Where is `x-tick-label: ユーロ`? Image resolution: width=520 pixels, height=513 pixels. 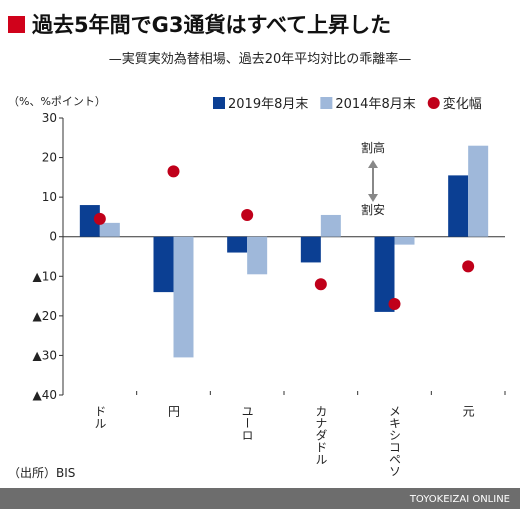 x-tick-label: ユーロ is located at coordinates (247, 423).